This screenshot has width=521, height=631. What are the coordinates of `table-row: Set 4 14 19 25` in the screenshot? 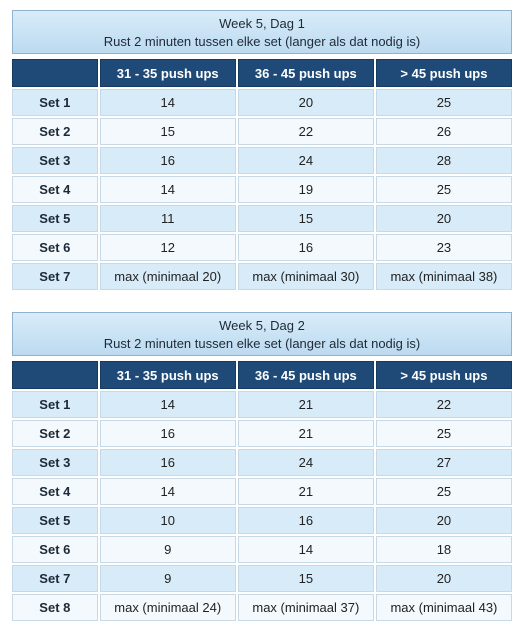 It's located at (262, 189).